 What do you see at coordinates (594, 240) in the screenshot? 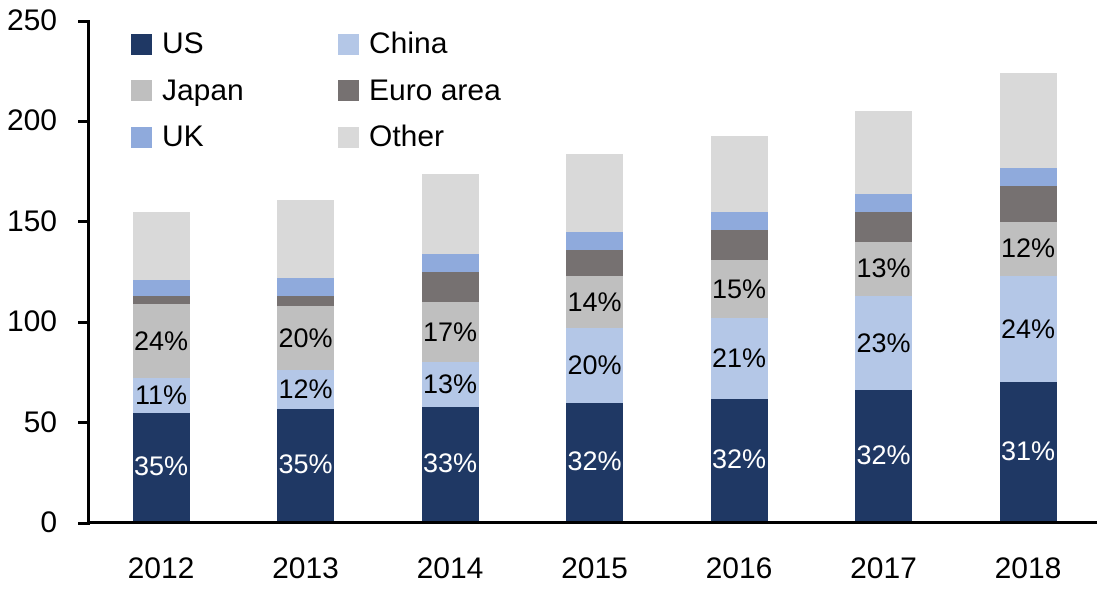
I see `segment-uk-2015` at bounding box center [594, 240].